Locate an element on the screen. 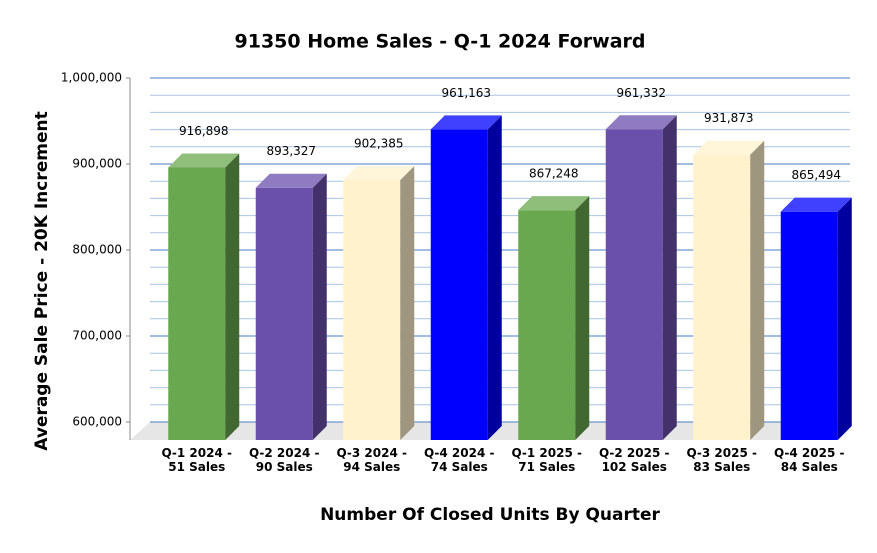 The image size is (877, 553). x-tick-label: Q-1 2025 -71 Sales is located at coordinates (547, 460).